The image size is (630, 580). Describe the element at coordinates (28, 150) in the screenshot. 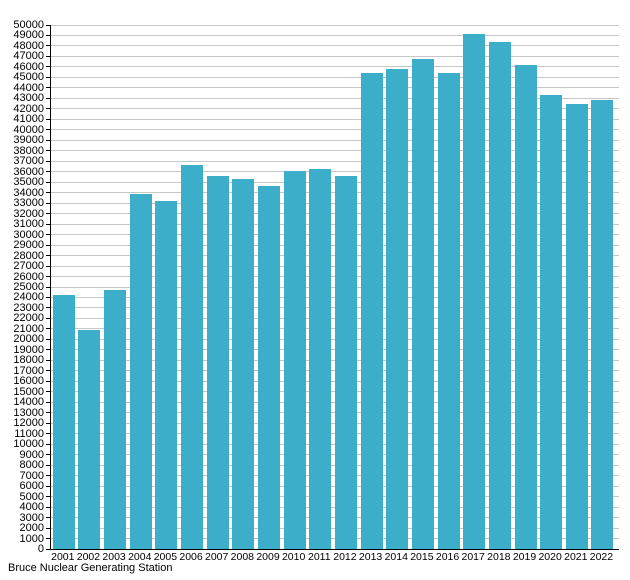

I see `y-axis-tick-label: 38000` at that location.